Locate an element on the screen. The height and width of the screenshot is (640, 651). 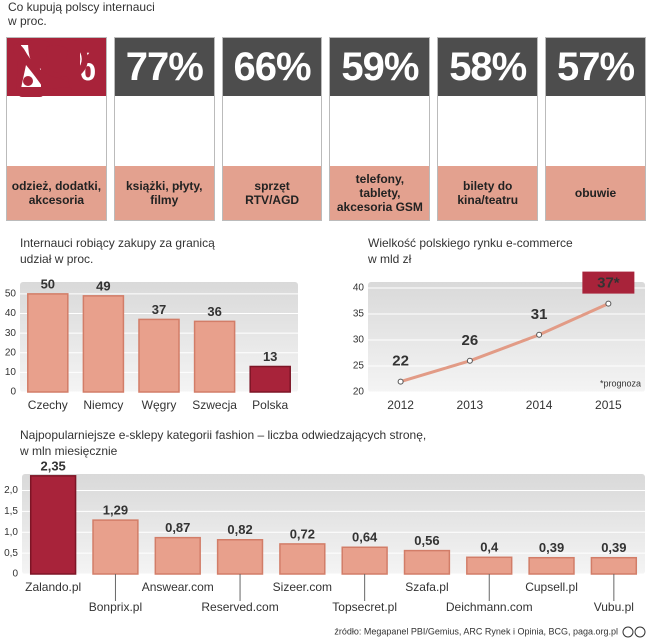
x-tick-label: Czechy is located at coordinates (48, 405).